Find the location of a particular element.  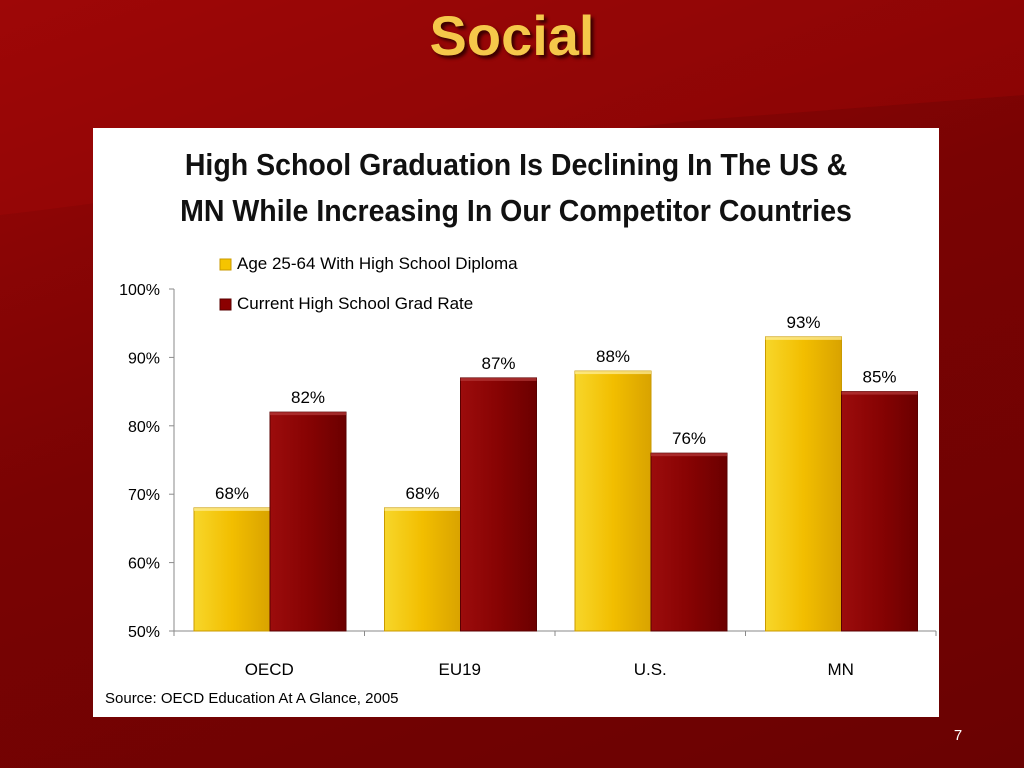

y-tick-label: 100% is located at coordinates (139, 290).